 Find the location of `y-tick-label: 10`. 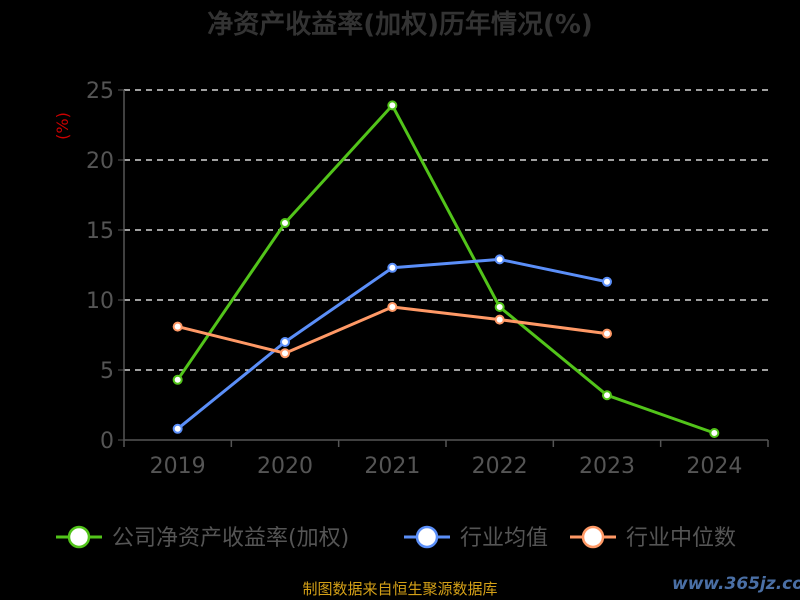

y-tick-label: 10 is located at coordinates (100, 301).